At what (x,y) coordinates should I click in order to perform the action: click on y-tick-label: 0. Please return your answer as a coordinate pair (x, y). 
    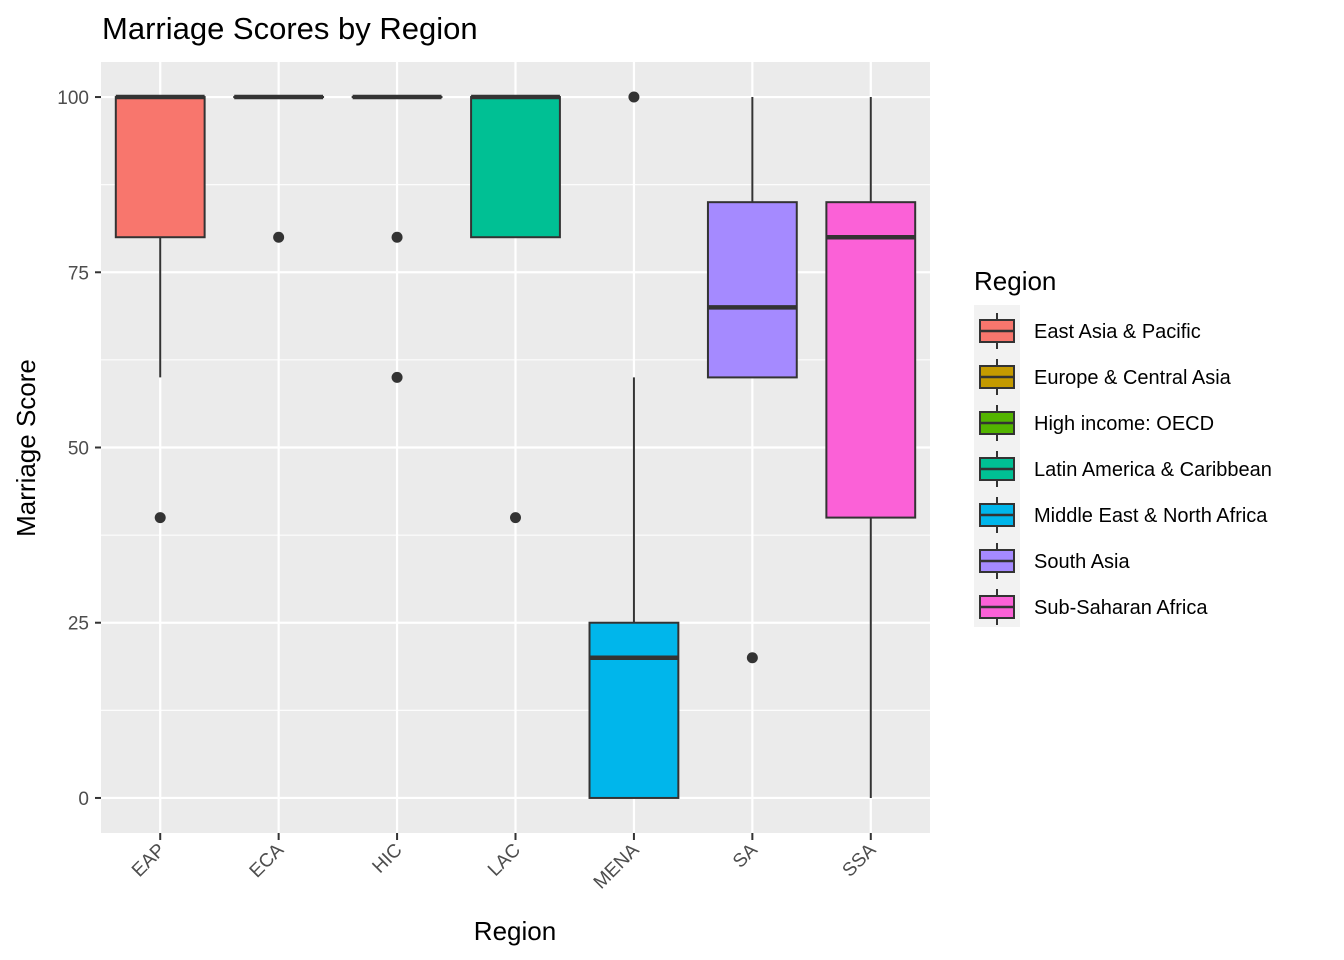
    Looking at the image, I should click on (83, 799).